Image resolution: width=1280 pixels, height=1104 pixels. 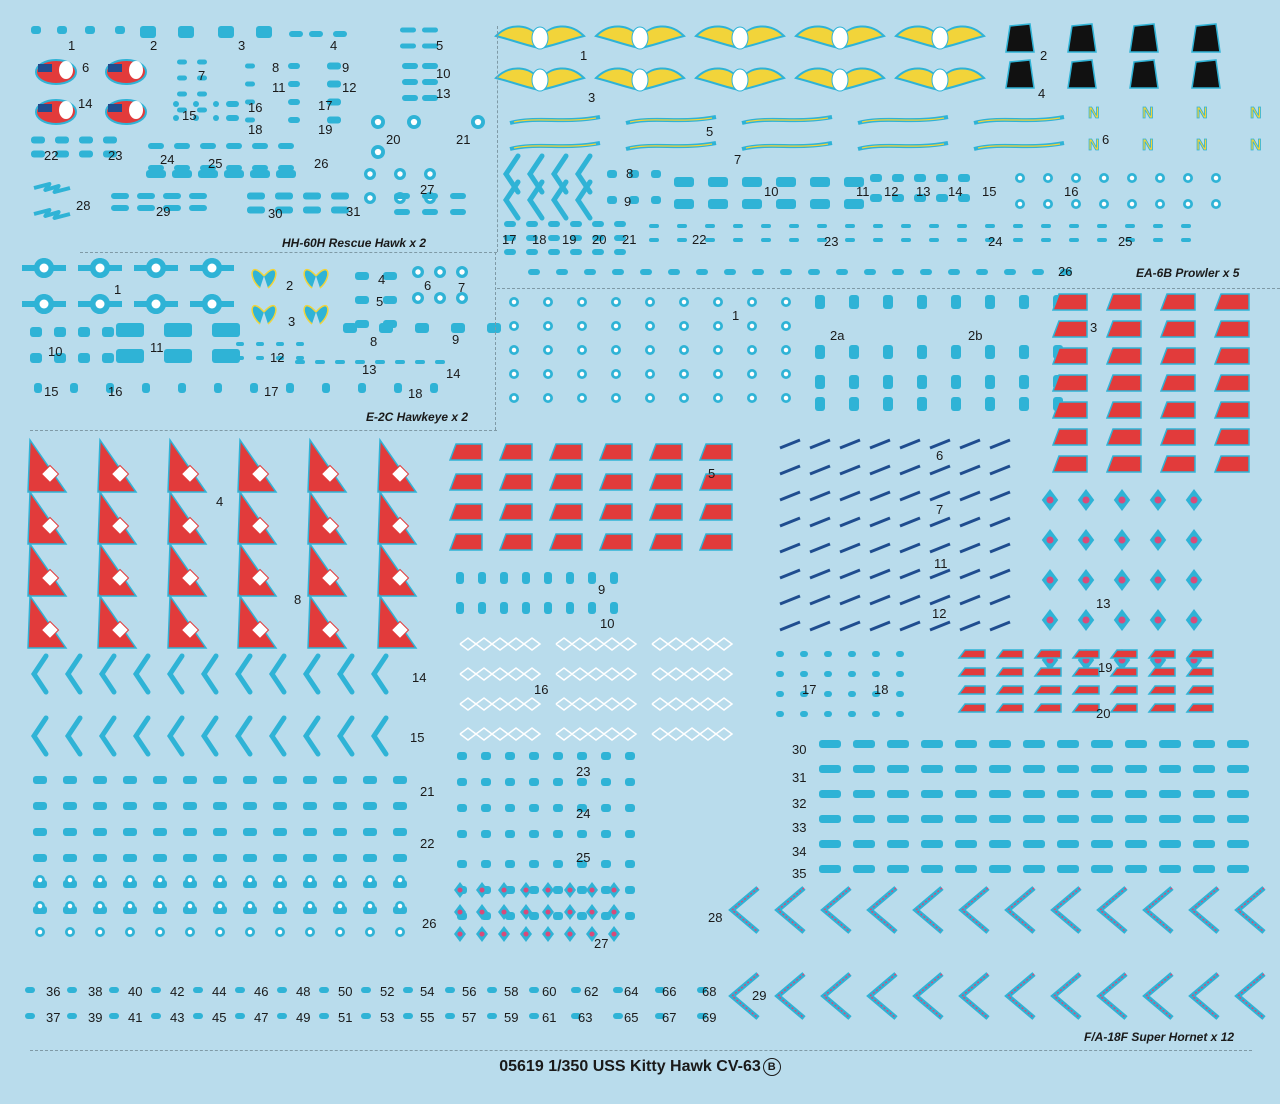 I want to click on diamond-center, so click(x=614, y=890).